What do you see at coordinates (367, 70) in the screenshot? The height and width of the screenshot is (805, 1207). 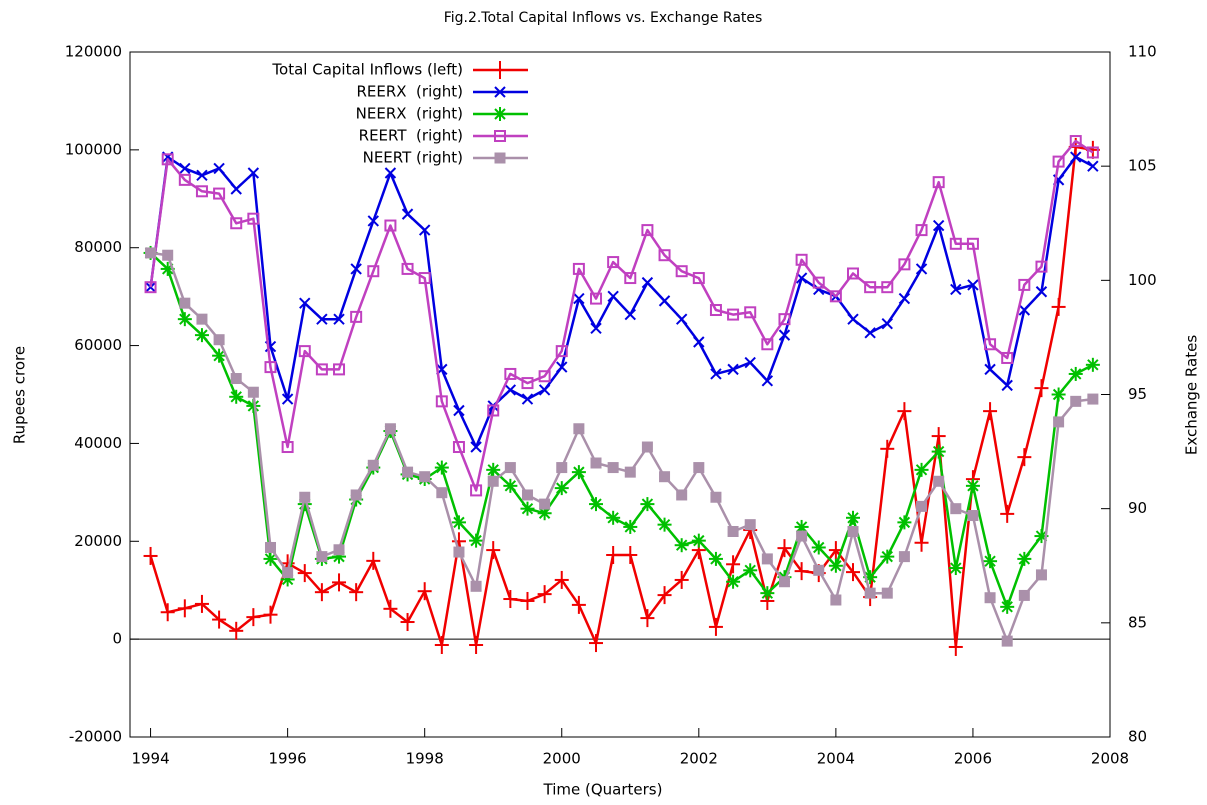 I see `legend-label: Total Capital Inflows (left)` at bounding box center [367, 70].